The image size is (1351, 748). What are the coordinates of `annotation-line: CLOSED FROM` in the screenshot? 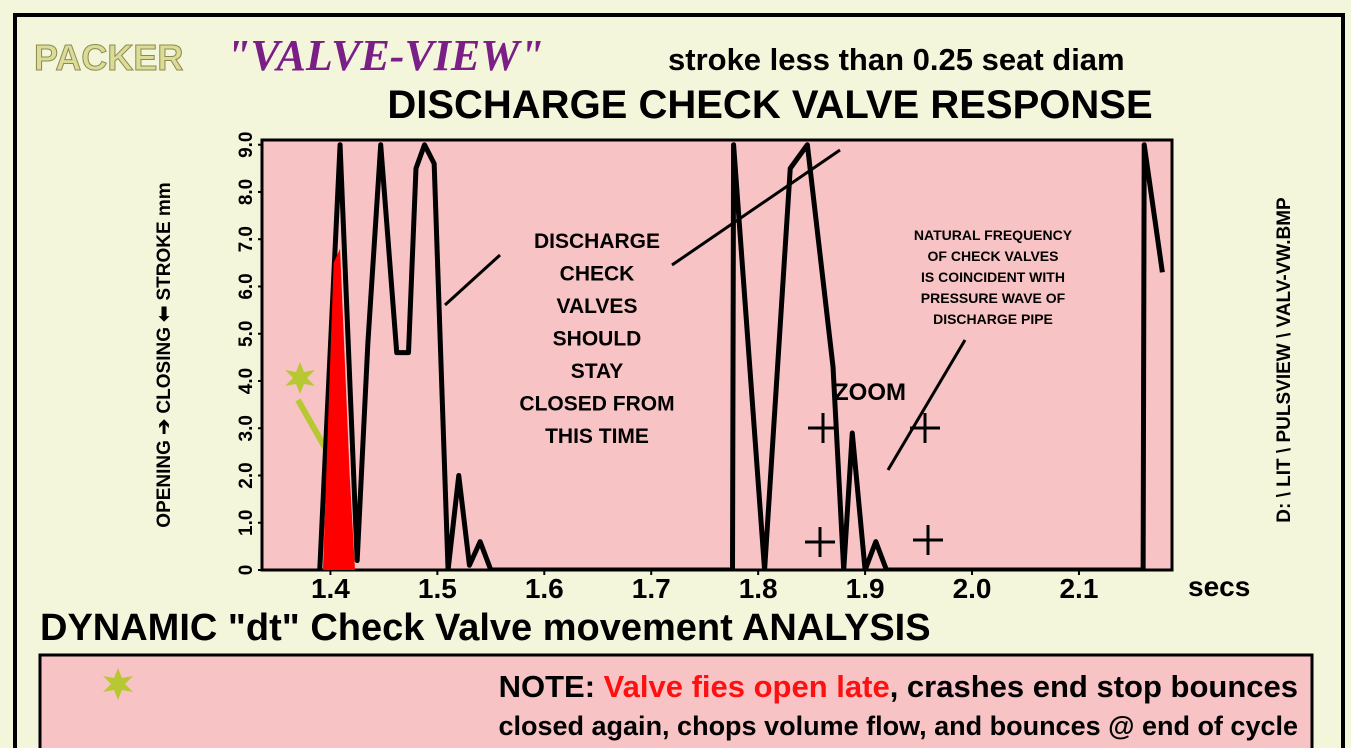 It's located at (596, 404).